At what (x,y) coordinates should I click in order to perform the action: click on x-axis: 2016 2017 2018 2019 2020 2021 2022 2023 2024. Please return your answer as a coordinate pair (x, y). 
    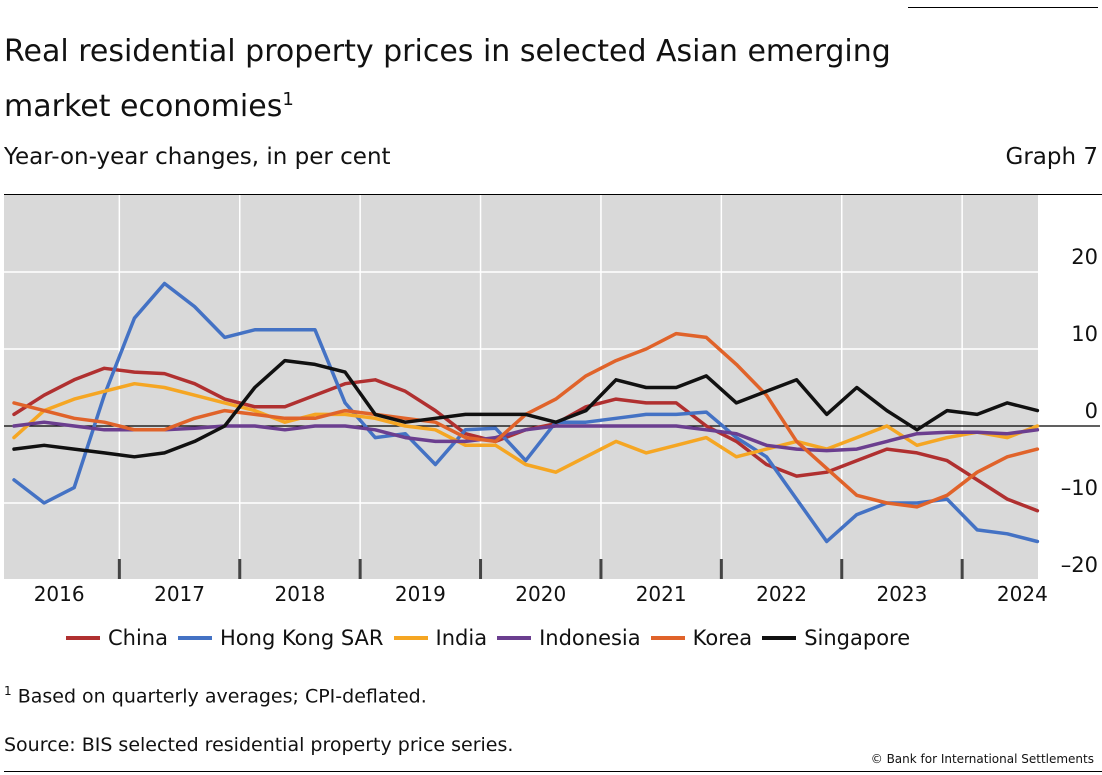
    Looking at the image, I should click on (541, 594).